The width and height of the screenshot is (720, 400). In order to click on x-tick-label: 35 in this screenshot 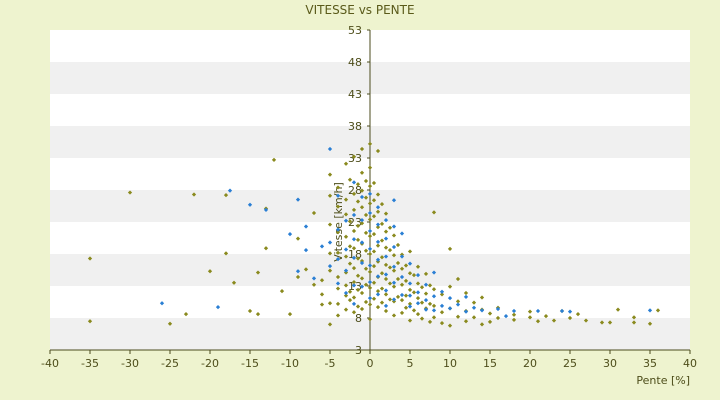, I will do `click(650, 363)`.